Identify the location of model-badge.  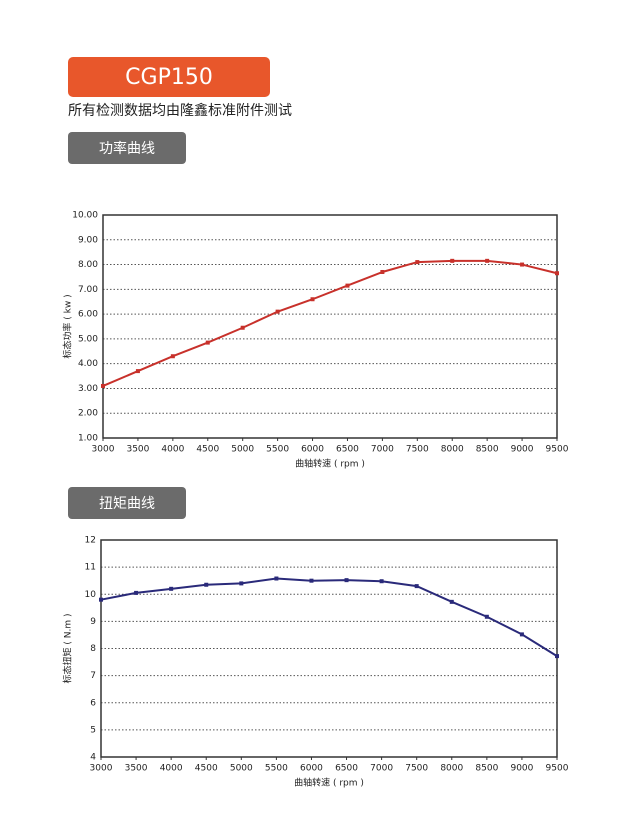
(169, 77).